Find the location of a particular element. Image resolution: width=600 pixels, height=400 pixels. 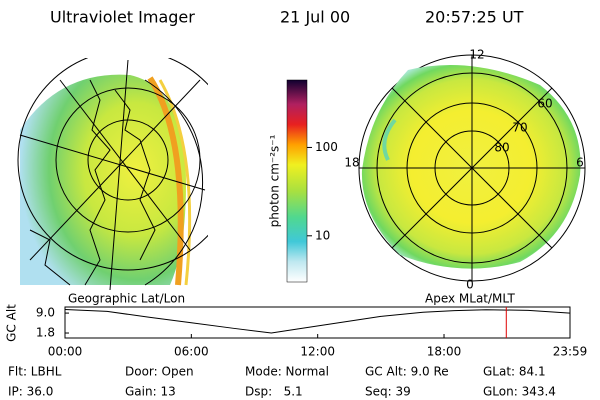

footer-field: GLat: 84.1 is located at coordinates (514, 372).